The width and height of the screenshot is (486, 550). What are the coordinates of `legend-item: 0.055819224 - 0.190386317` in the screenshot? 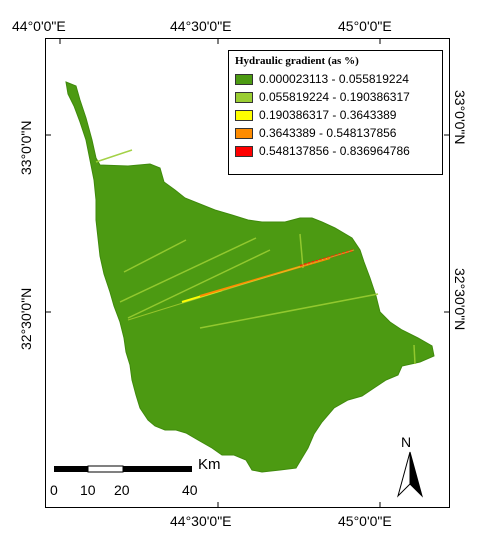 It's located at (335, 97).